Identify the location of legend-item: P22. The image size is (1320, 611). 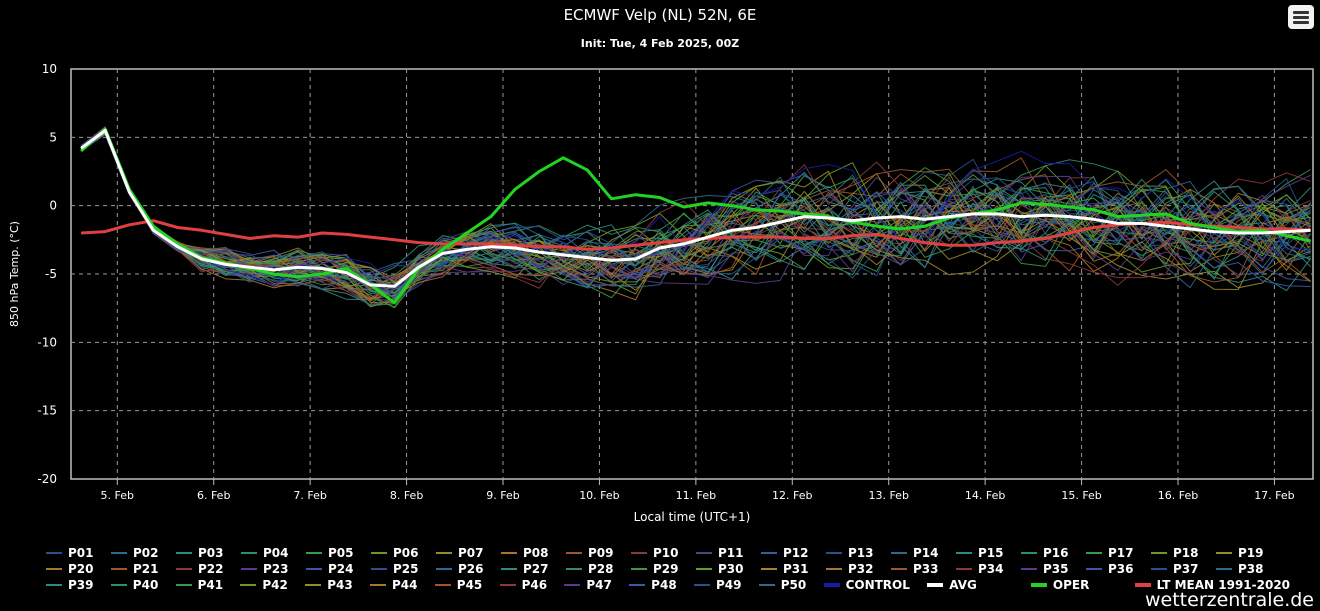
(202, 569).